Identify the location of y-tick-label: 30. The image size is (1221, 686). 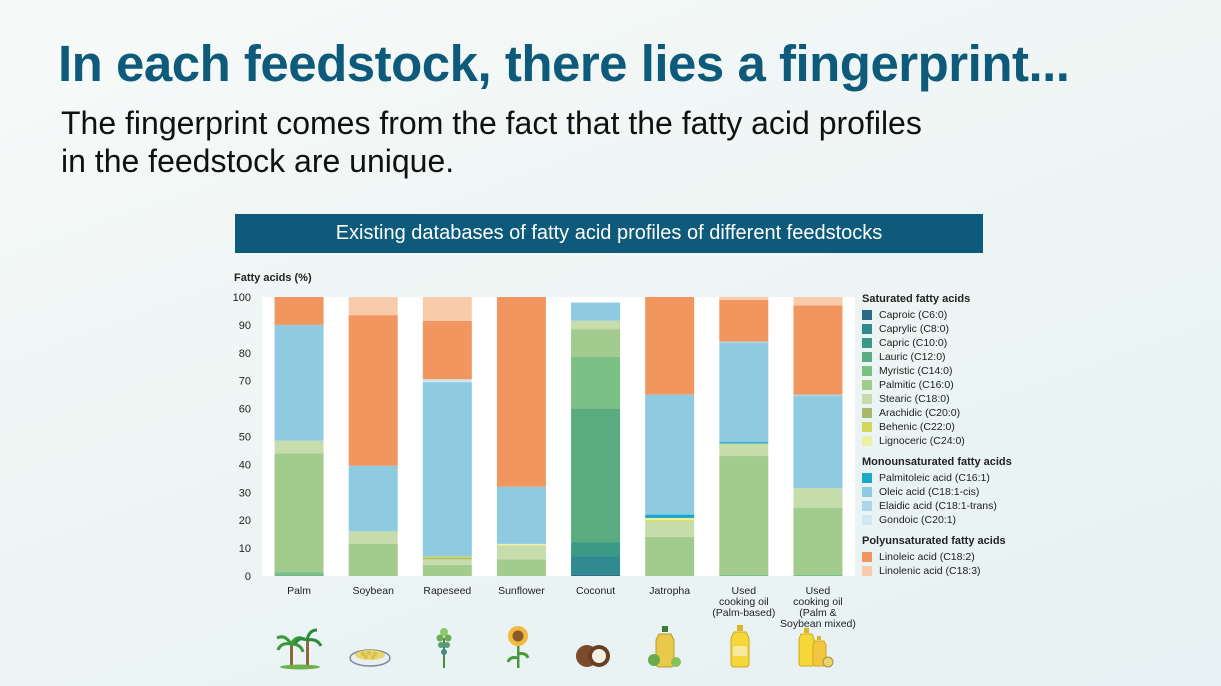
(245, 493).